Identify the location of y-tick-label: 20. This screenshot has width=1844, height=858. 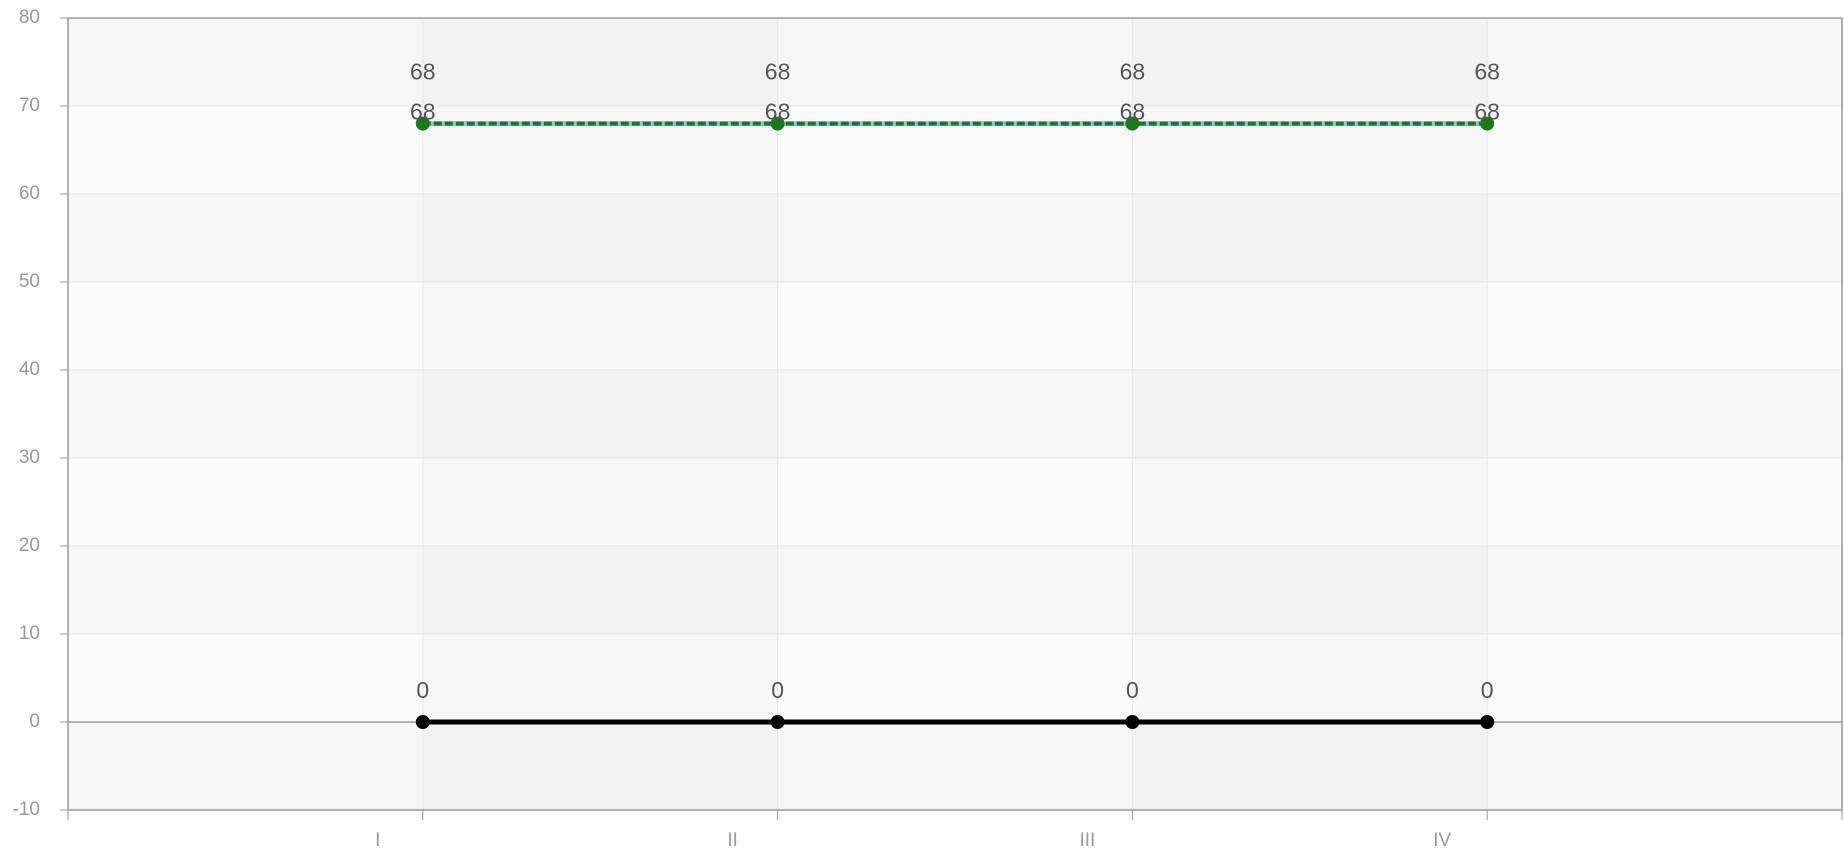
(29, 545).